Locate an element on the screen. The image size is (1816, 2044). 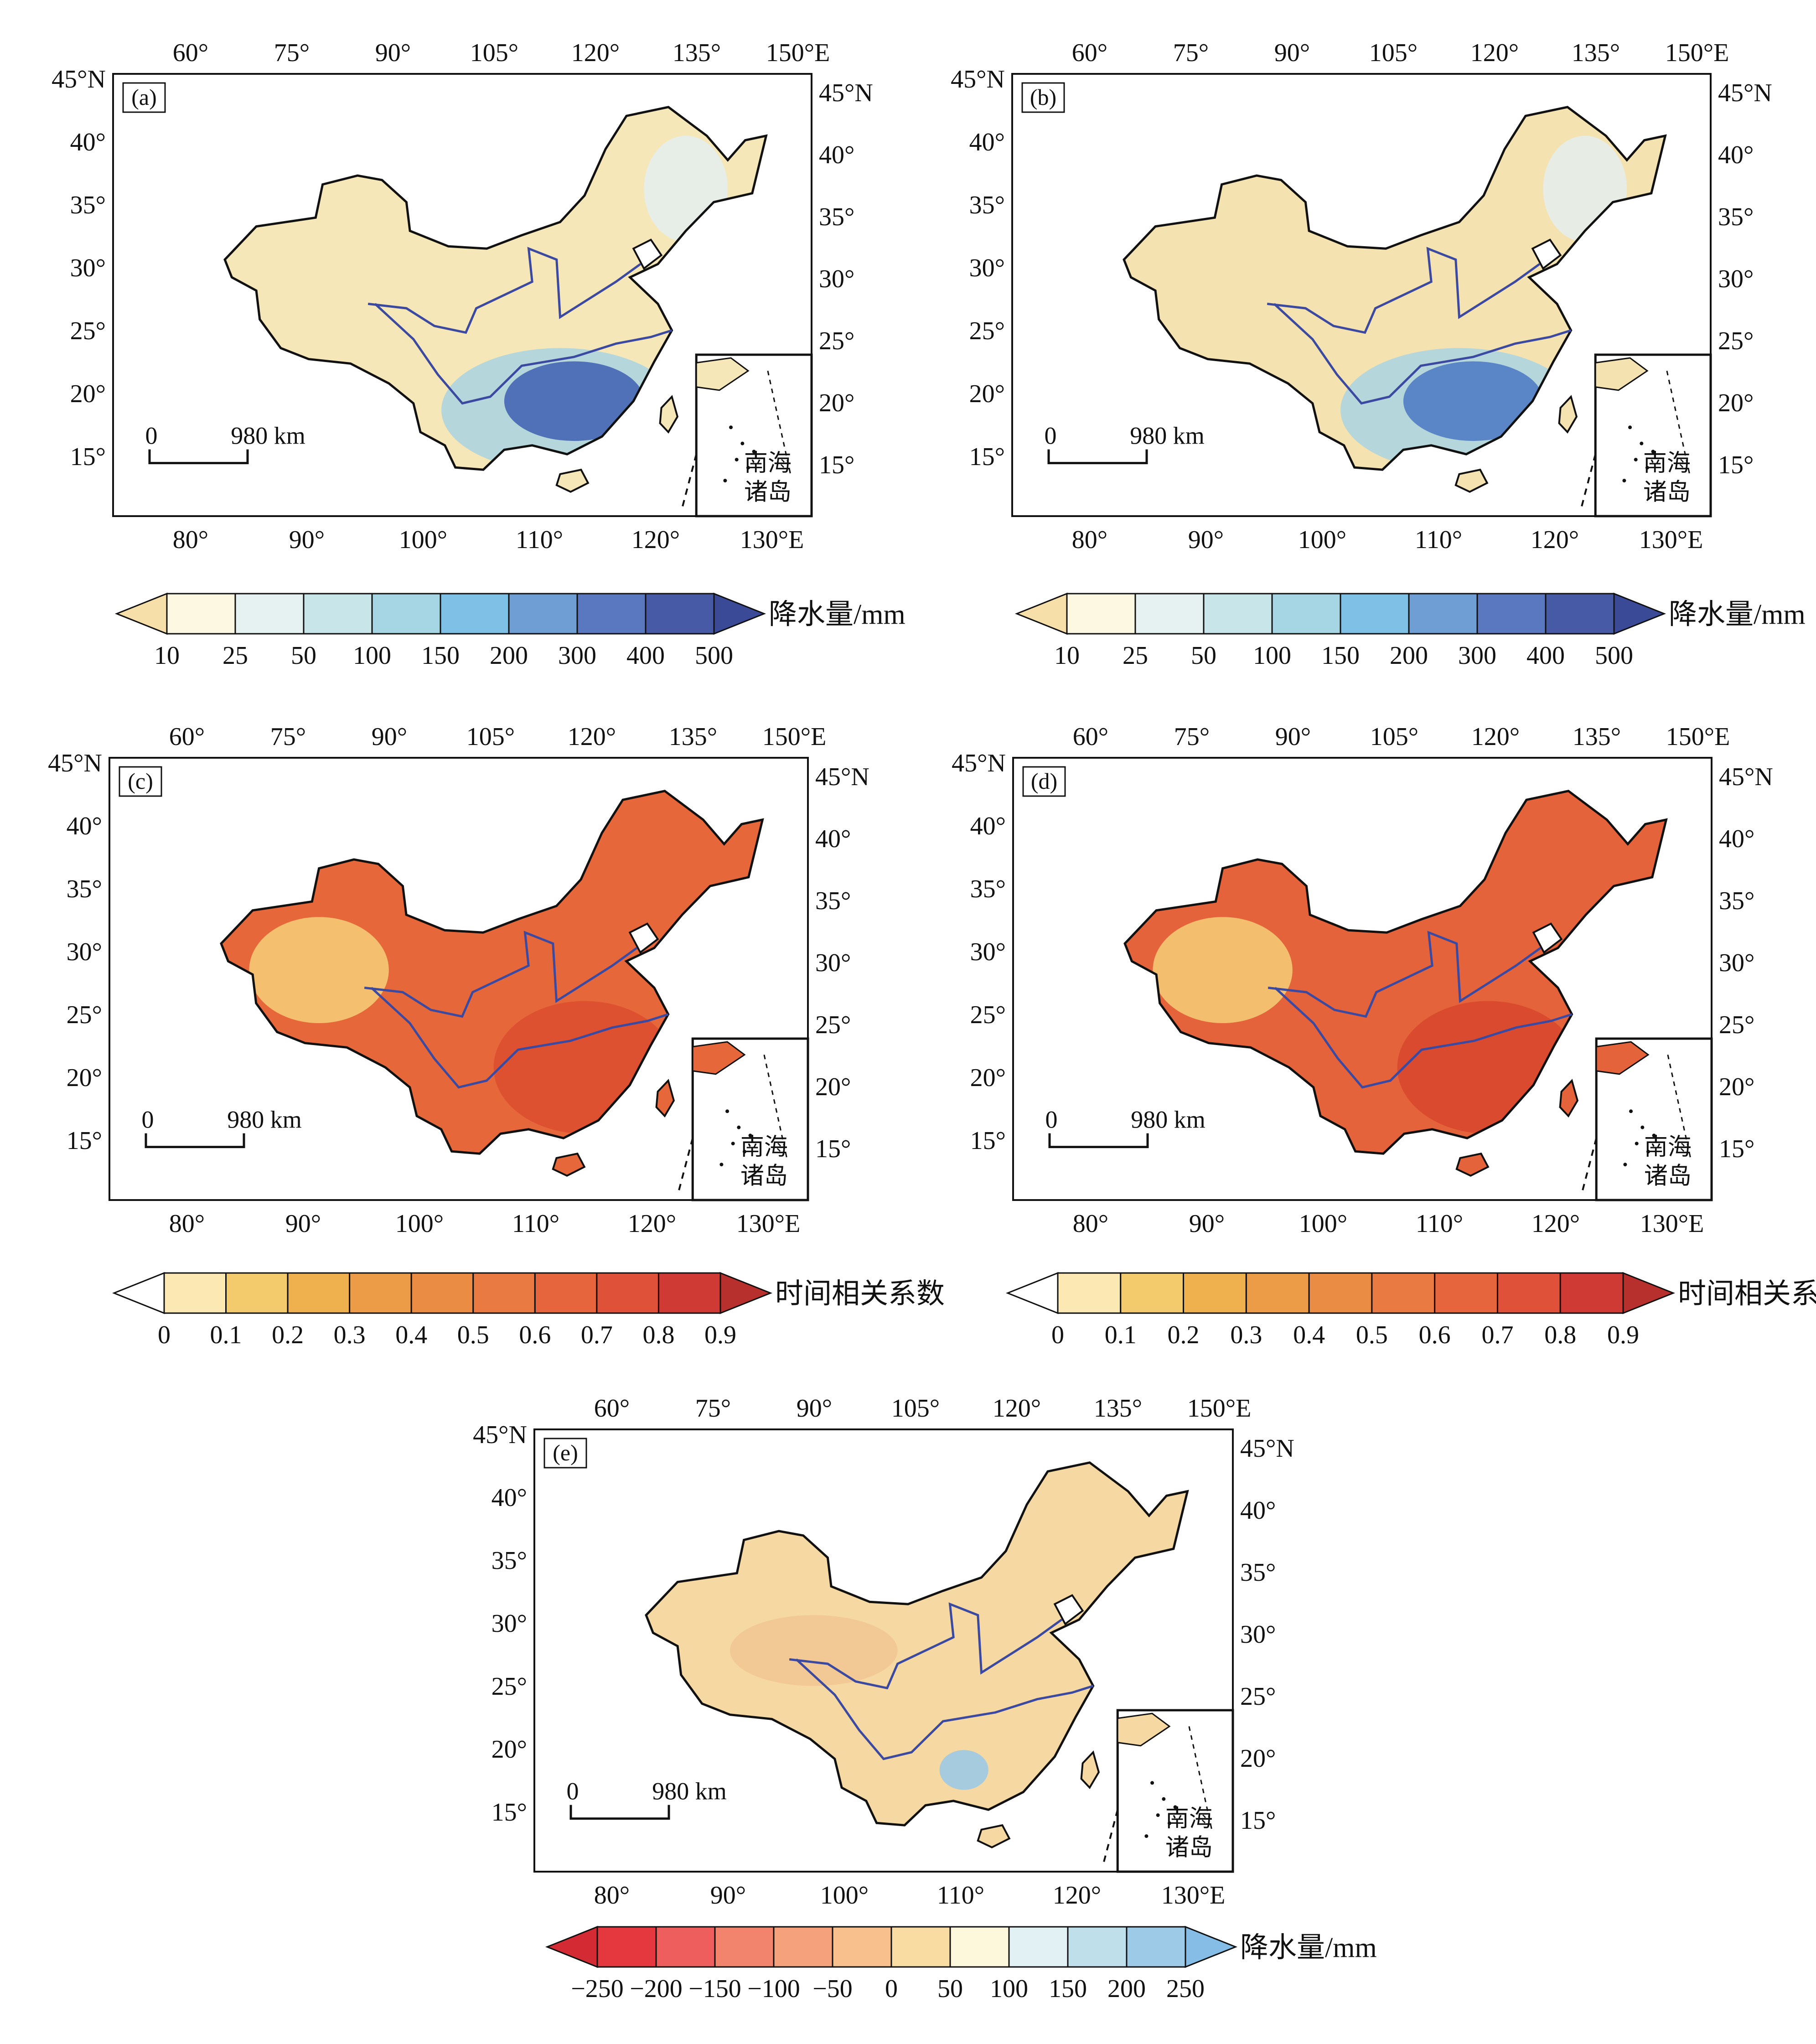
colorbar-tick-label: 200 is located at coordinates (1409, 656).